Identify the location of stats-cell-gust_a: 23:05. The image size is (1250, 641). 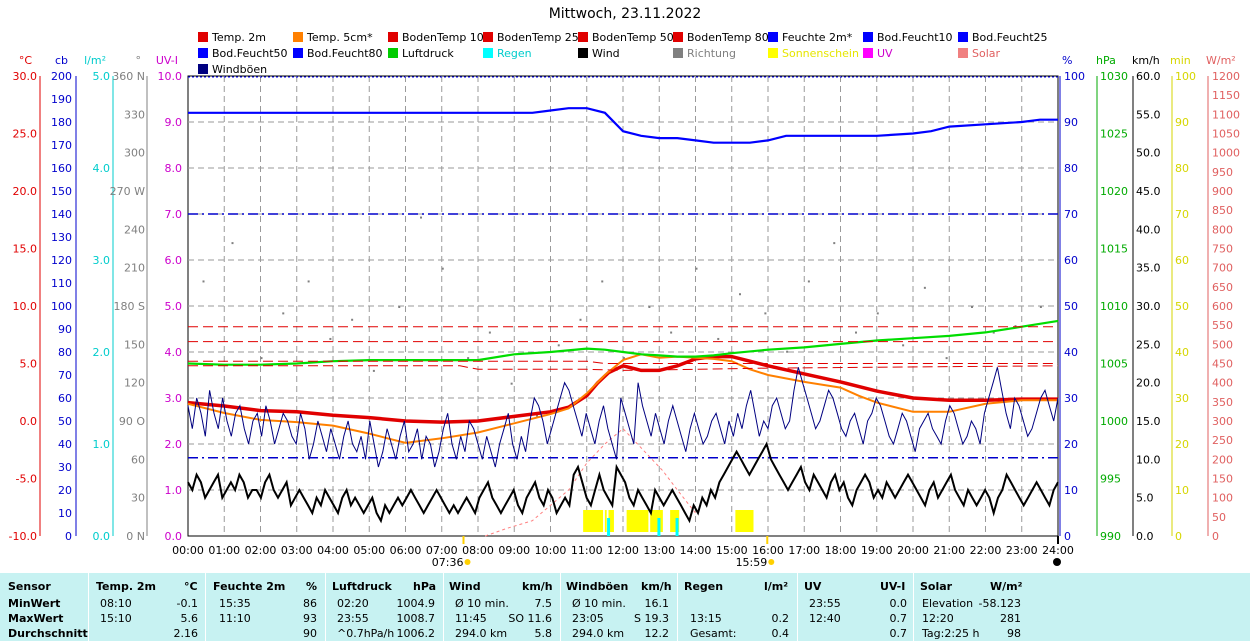
(588, 618).